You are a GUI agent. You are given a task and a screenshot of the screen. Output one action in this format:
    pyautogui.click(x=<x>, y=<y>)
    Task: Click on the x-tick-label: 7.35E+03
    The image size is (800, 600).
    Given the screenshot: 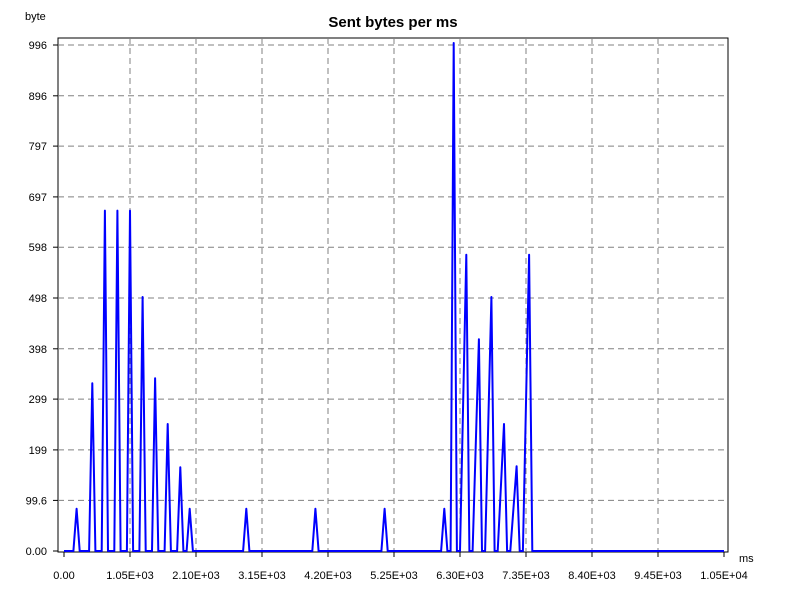 What is the action you would take?
    pyautogui.click(x=525, y=576)
    